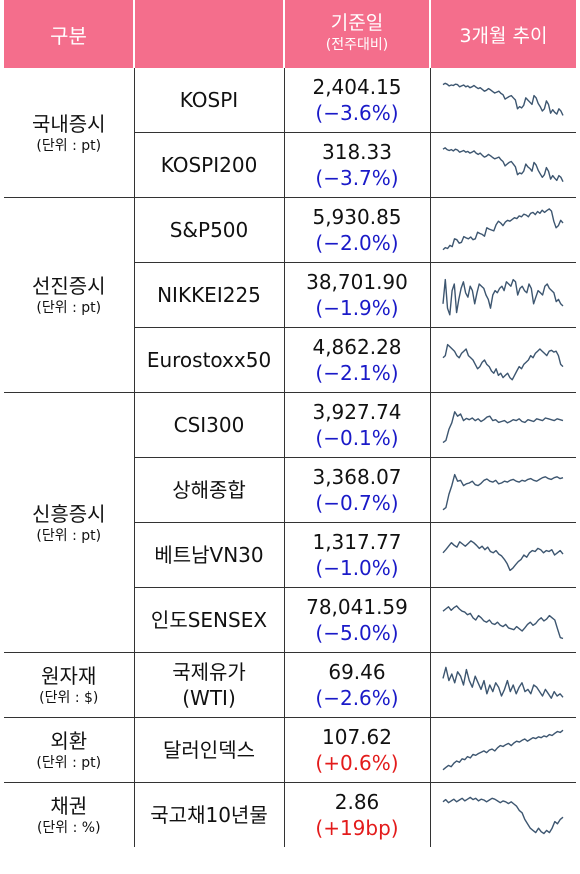 This screenshot has height=874, width=580. Describe the element at coordinates (69, 685) in the screenshot. I see `category-cell: 원자재 (단위 : $)` at that location.